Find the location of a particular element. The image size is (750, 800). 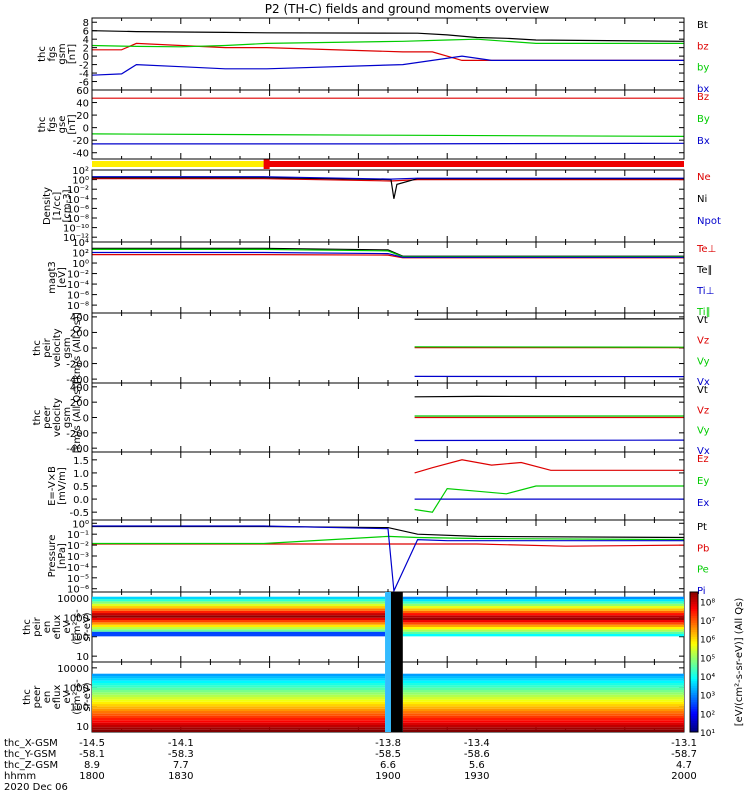

y-tick-label: 10 is located at coordinates (82, 727).